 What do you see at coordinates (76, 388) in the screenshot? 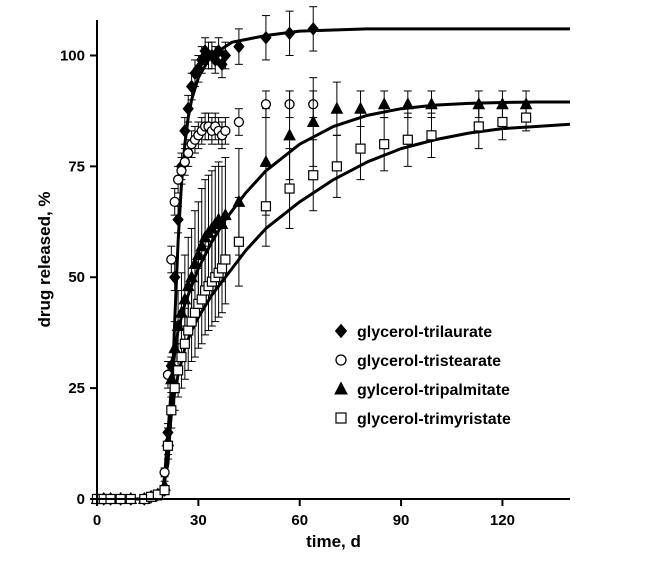
I see `y-tick-label: 25` at bounding box center [76, 388].